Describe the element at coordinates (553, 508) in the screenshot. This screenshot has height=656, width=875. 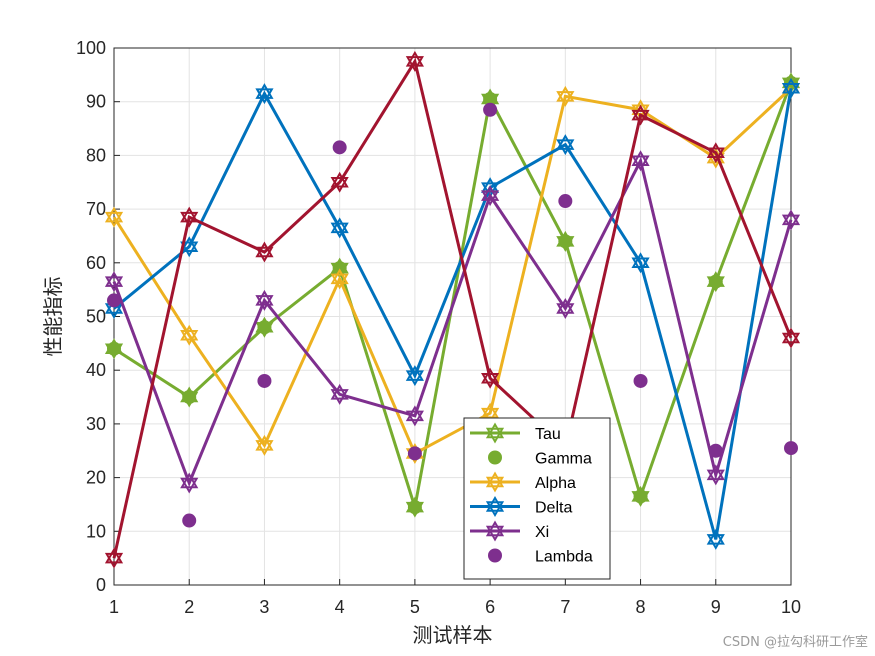
I see `legend-label: Delta` at that location.